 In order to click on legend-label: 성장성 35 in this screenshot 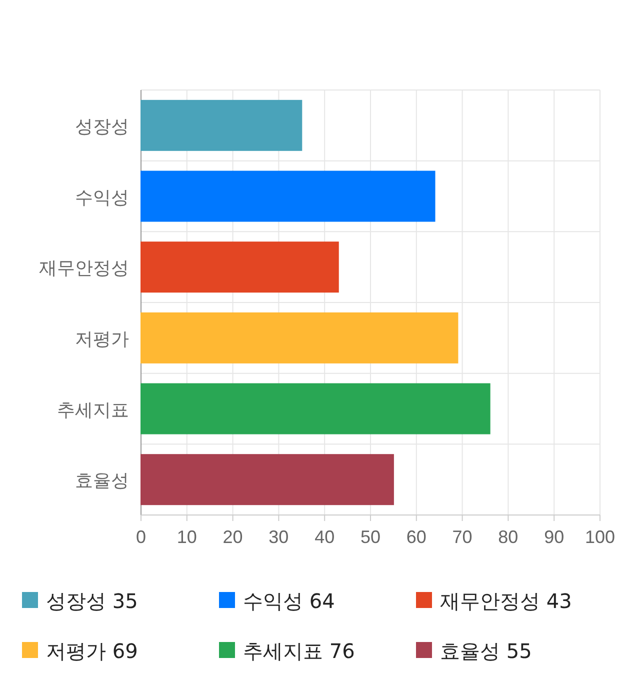, I will do `click(92, 601)`.